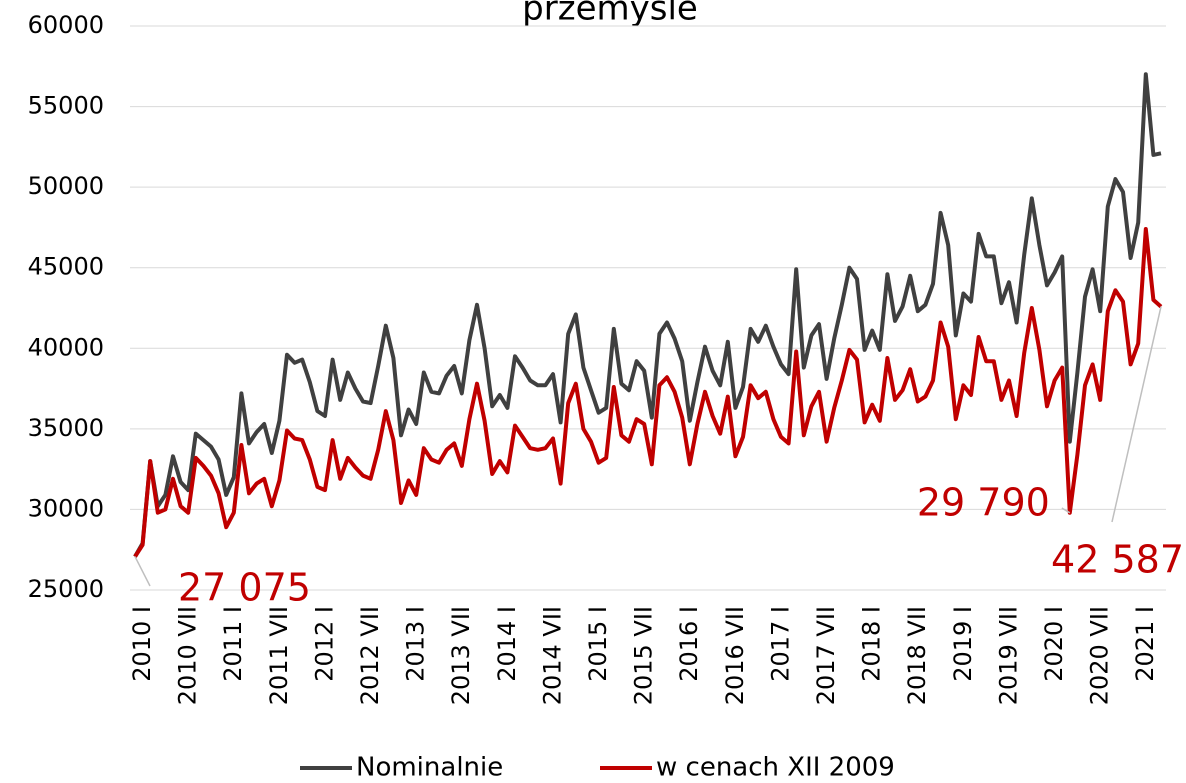 The height and width of the screenshot is (783, 1186). I want to click on y-tick-label: 40000, so click(66, 347).